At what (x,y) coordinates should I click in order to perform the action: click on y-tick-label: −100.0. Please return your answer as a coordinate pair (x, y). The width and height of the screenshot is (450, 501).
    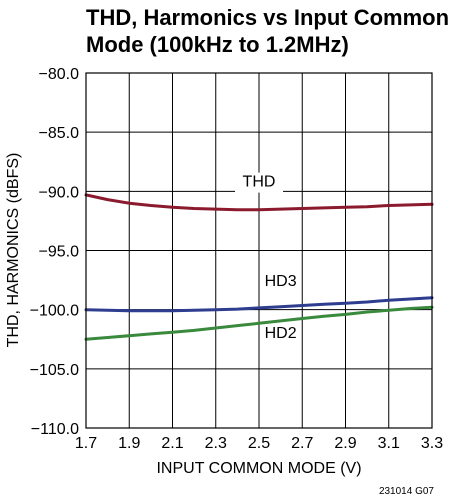
    Looking at the image, I should click on (54, 311).